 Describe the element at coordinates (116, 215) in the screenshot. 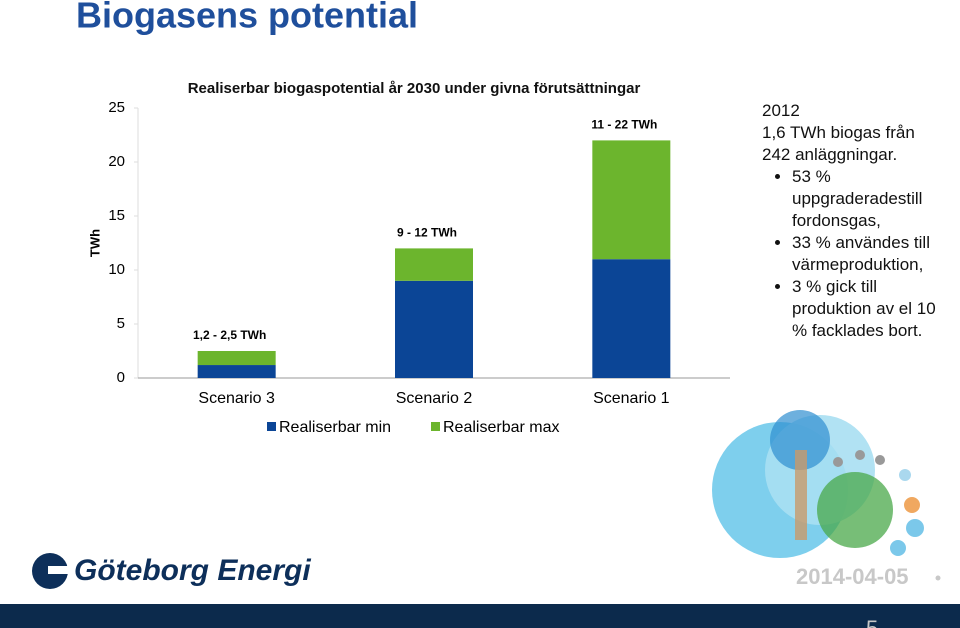

I see `y-tick-label: 15` at that location.